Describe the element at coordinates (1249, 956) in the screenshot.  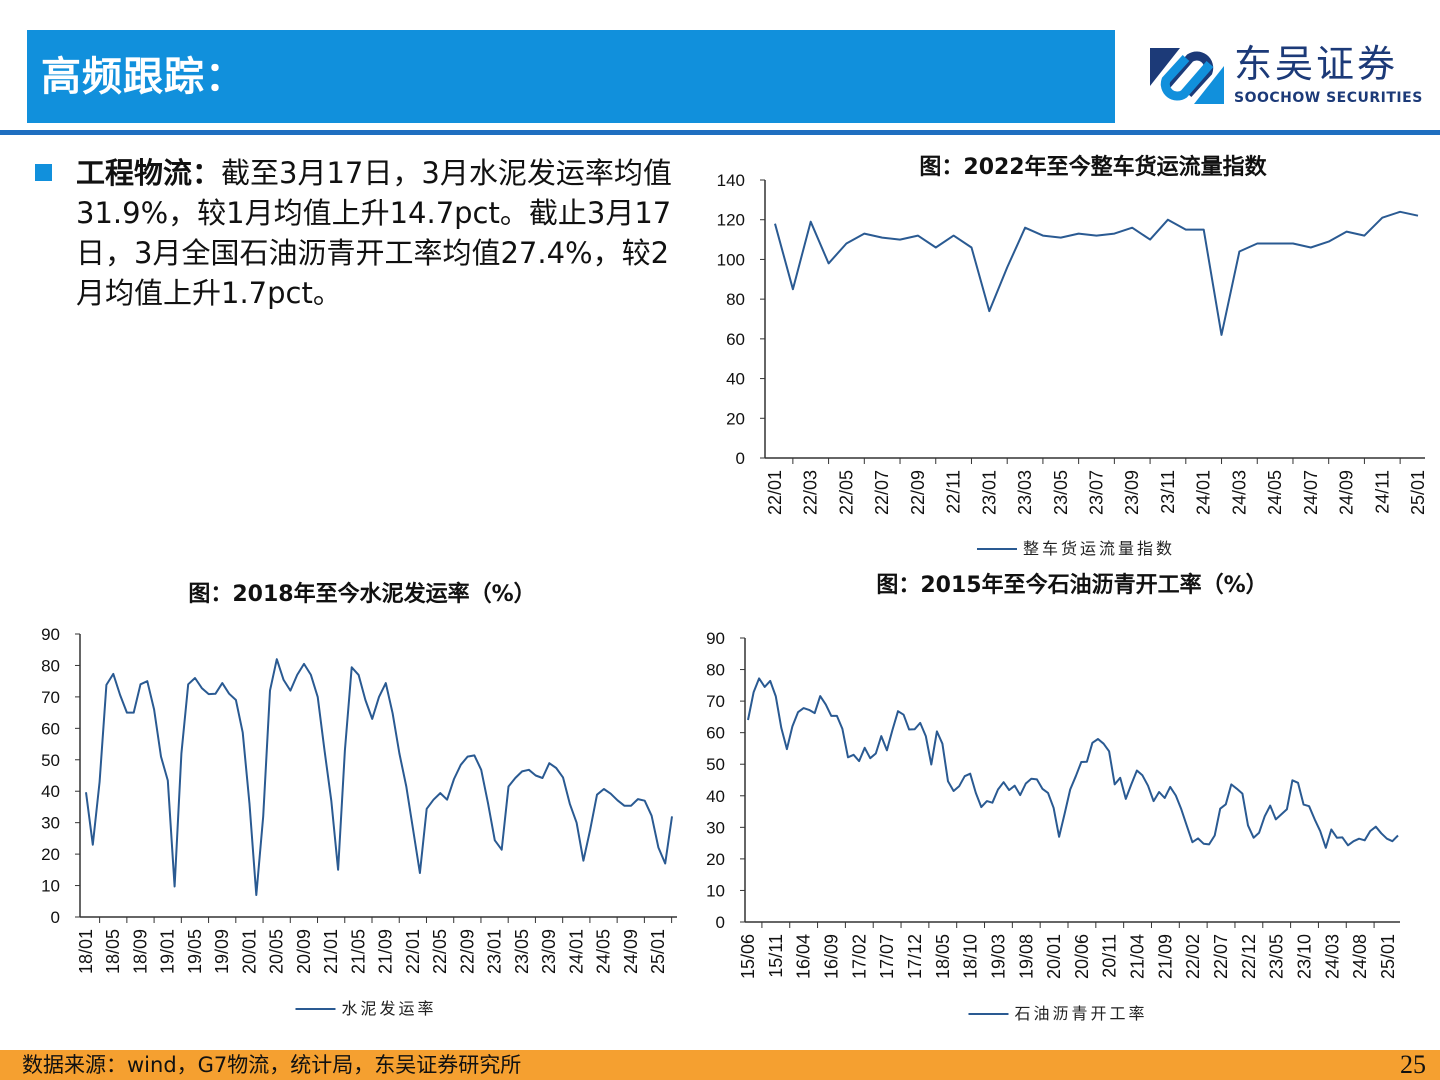
I see `x-tick-label: 22/12` at that location.